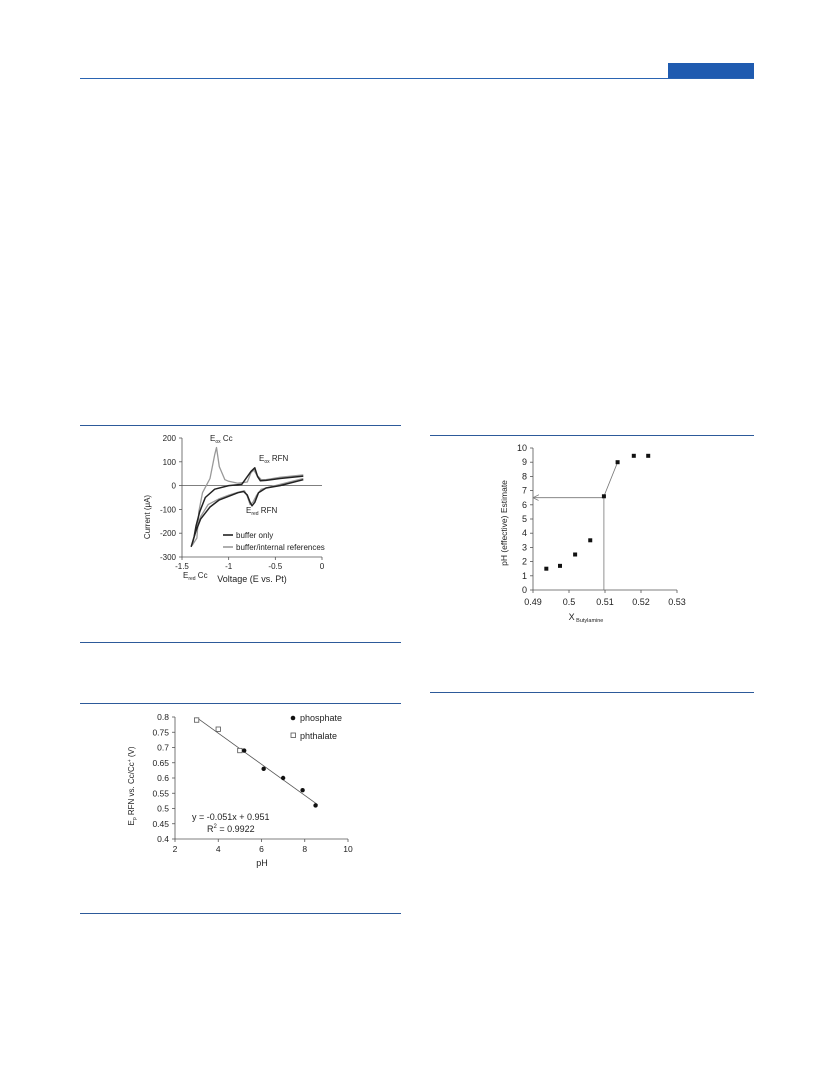  I want to click on cv-series-buffer-only, so click(247, 507).